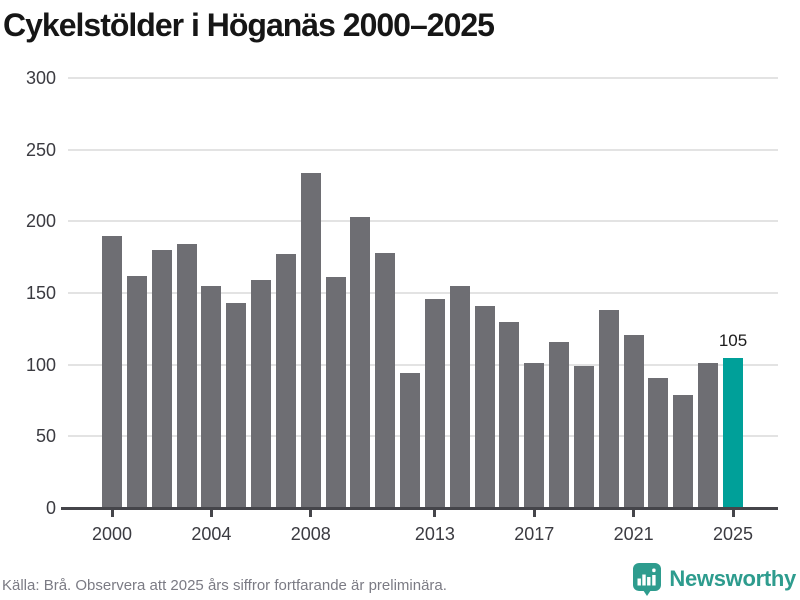 Image resolution: width=800 pixels, height=600 pixels. Describe the element at coordinates (311, 513) in the screenshot. I see `x-tick-2008` at that location.